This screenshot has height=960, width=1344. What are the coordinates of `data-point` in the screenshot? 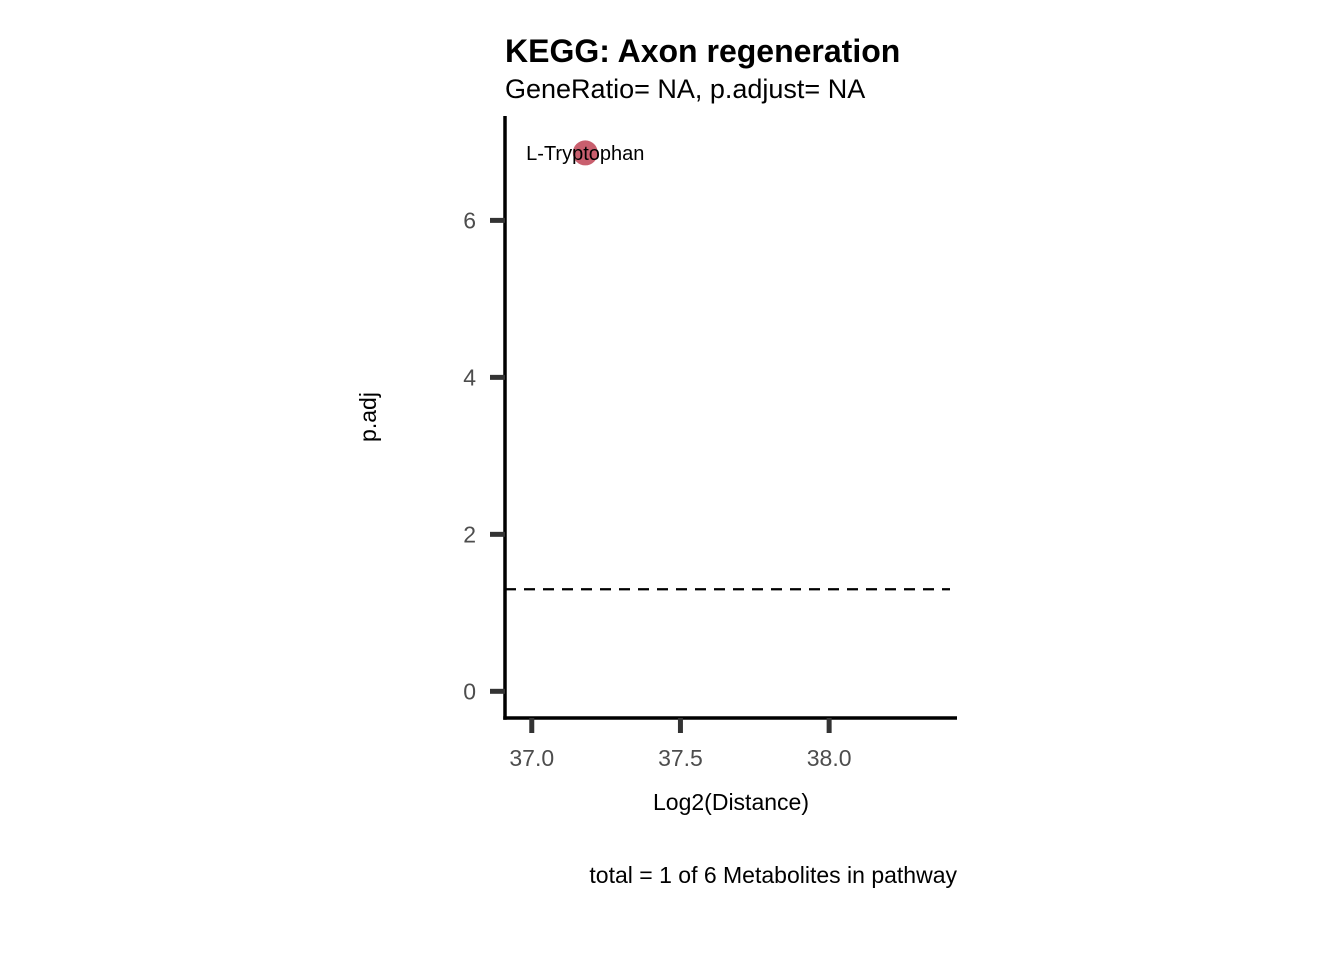 It's located at (585, 153).